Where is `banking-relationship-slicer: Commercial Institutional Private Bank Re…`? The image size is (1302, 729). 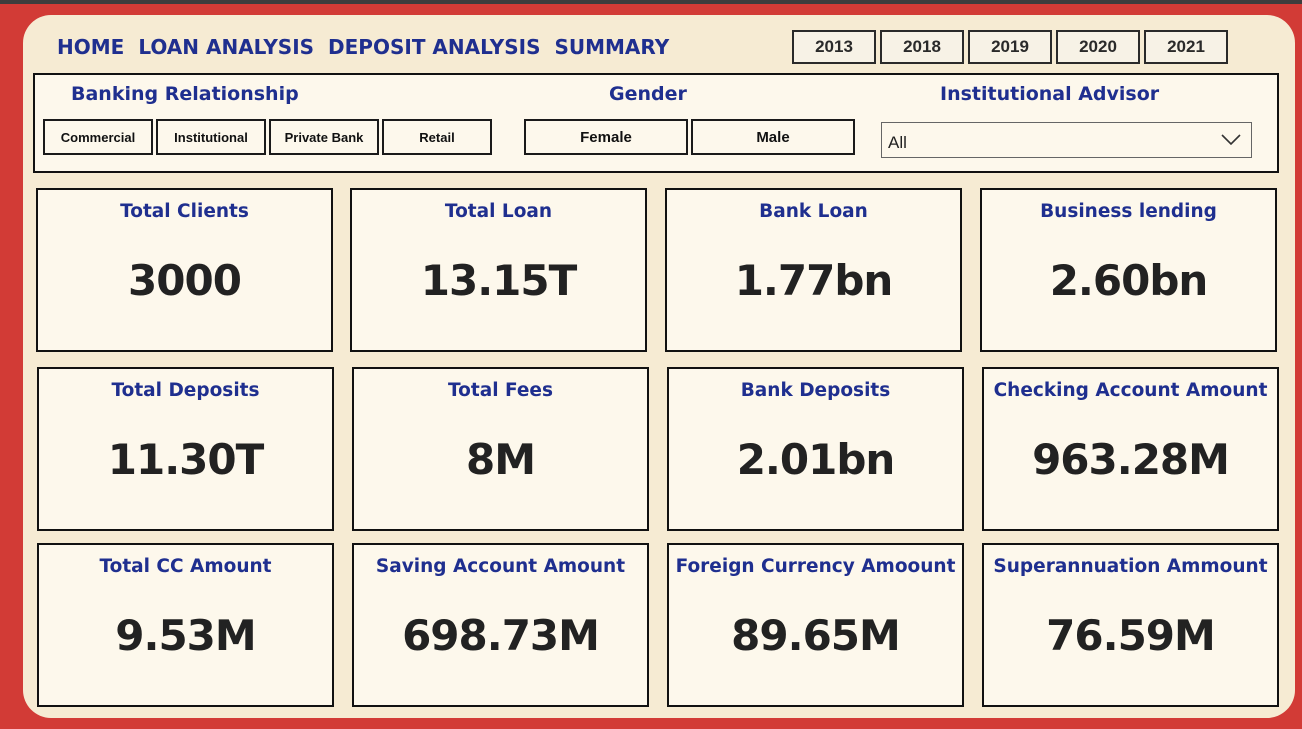 banking-relationship-slicer: Commercial Institutional Private Bank Re… is located at coordinates (269, 137).